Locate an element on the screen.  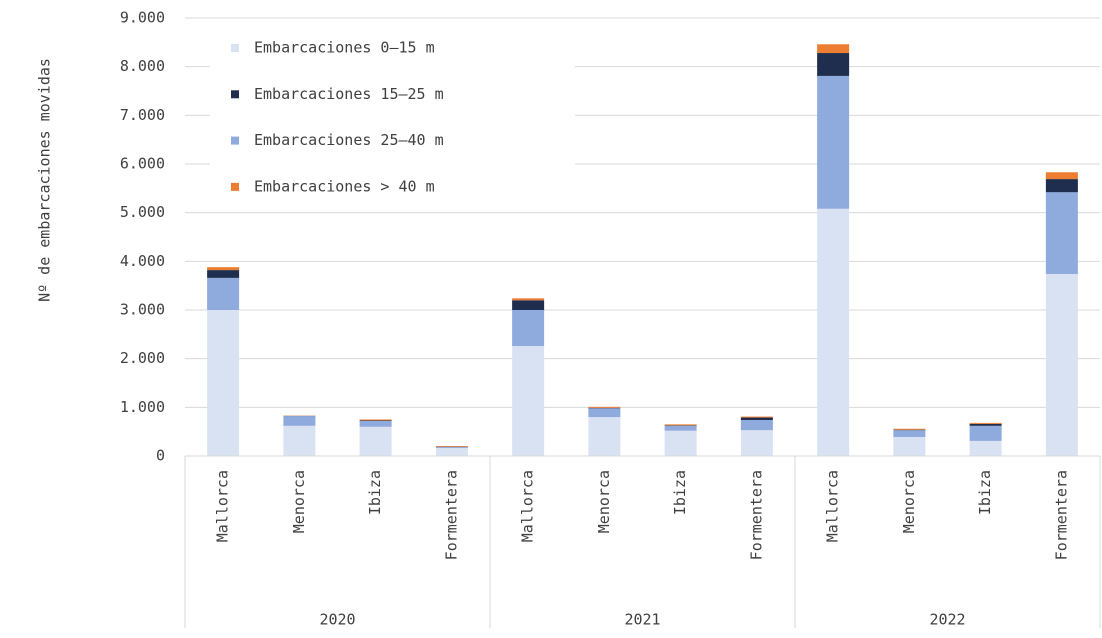
y-tick-label: 2.000 is located at coordinates (142, 358).